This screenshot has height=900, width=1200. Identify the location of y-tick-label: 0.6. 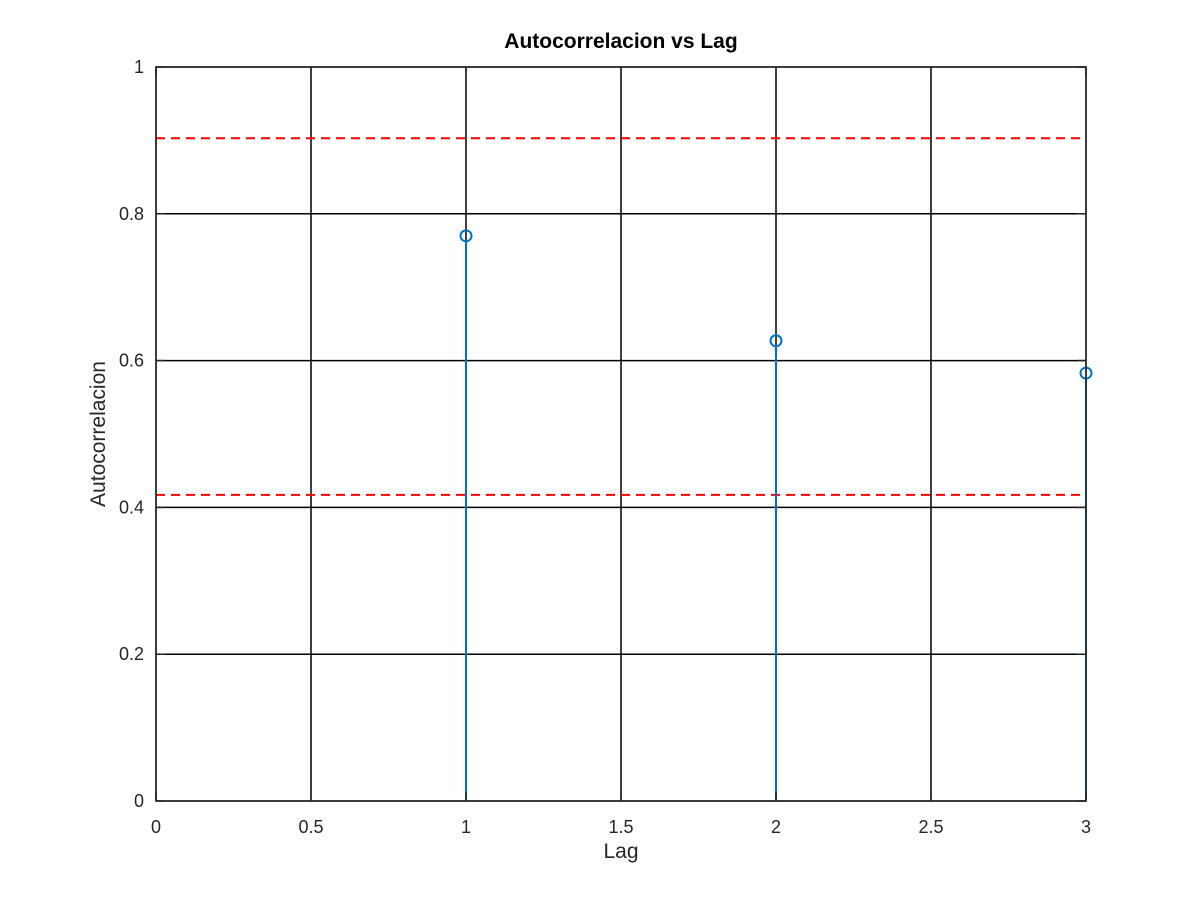
(131, 361).